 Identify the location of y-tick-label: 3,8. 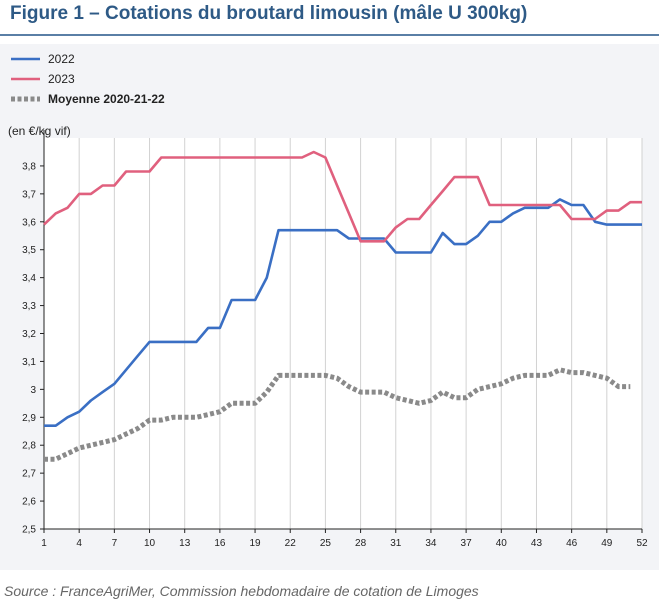
(29, 166).